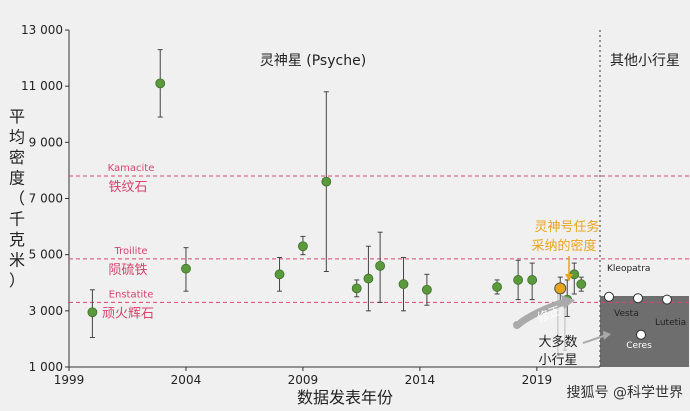  I want to click on correction-label: 修正, so click(549, 314).